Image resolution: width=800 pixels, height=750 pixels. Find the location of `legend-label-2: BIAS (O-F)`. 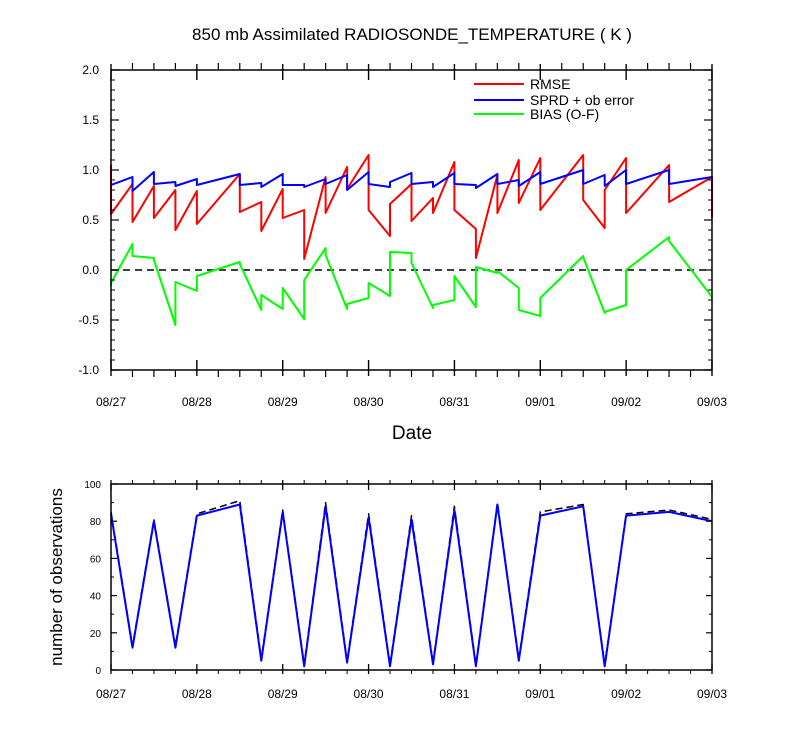

legend-label-2: BIAS (O-F) is located at coordinates (564, 114).